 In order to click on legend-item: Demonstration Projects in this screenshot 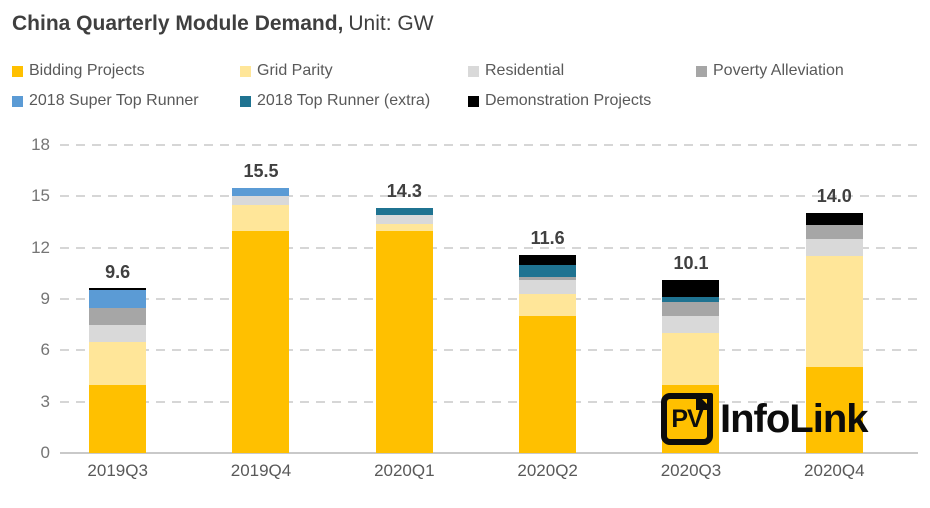, I will do `click(559, 101)`.